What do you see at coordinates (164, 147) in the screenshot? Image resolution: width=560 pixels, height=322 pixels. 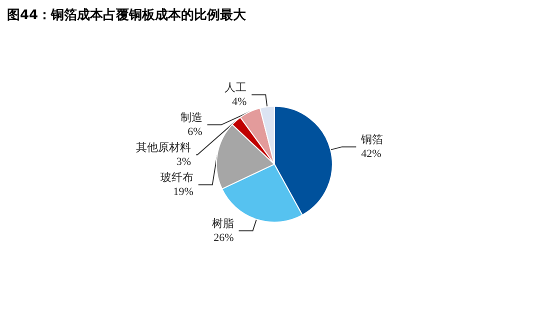 I see `slice-label: 其他原材料` at bounding box center [164, 147].